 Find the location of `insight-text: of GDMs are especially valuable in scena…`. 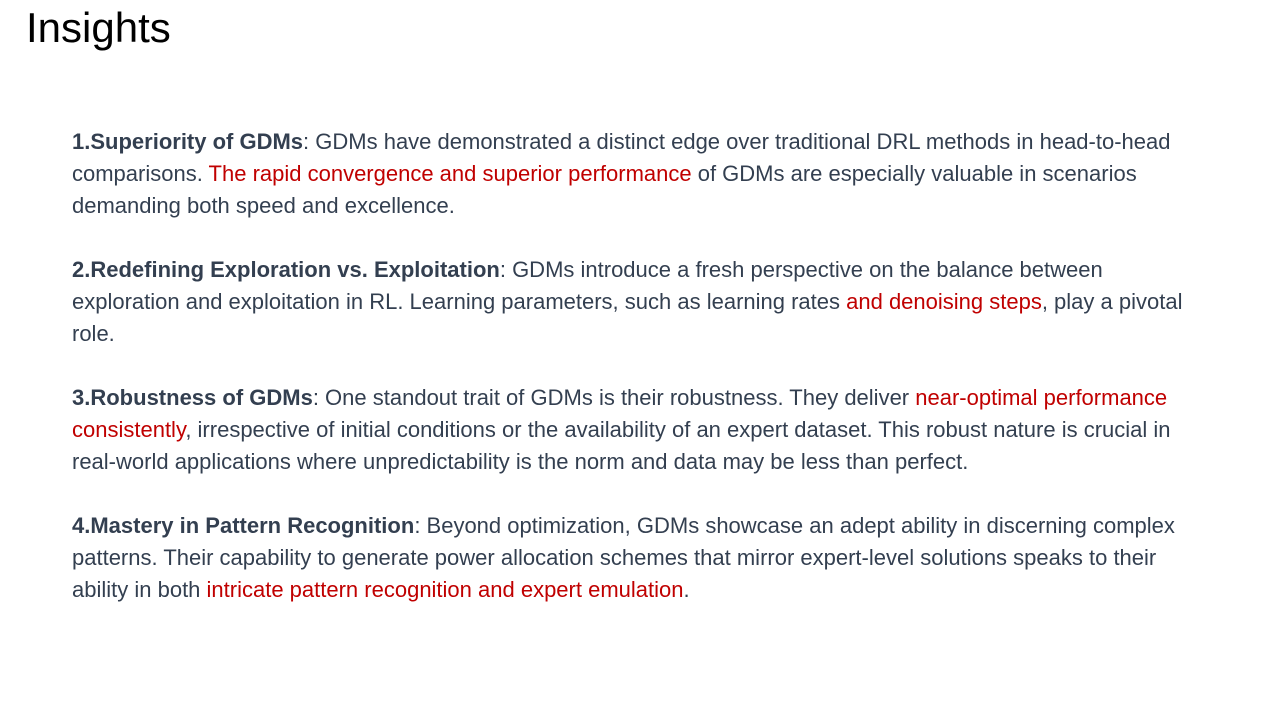

insight-text: of GDMs are especially valuable in scena… is located at coordinates (604, 189).